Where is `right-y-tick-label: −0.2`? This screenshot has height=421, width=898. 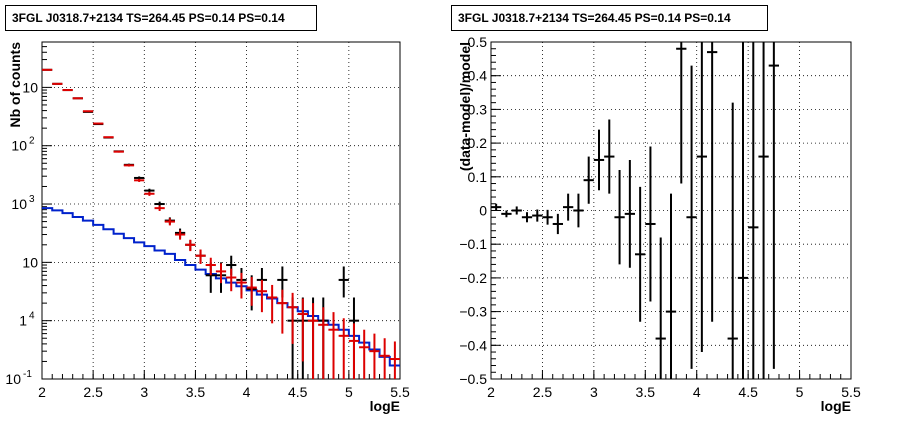
right-y-tick-label: −0.2 is located at coordinates (473, 278).